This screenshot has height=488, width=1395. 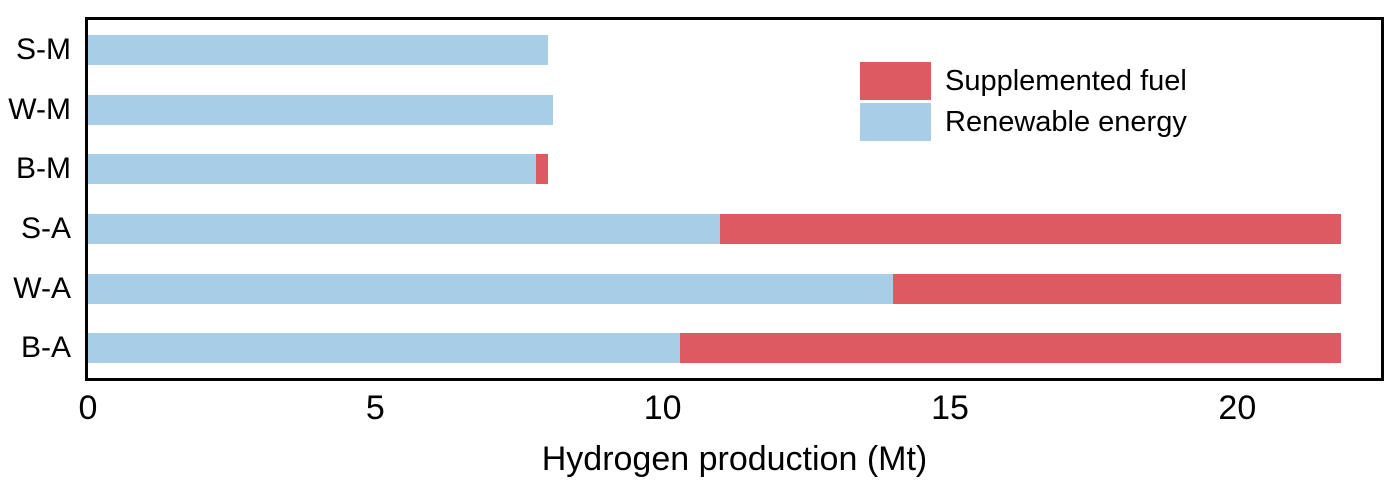 What do you see at coordinates (43, 49) in the screenshot?
I see `y-tick-label-S-M: S-M` at bounding box center [43, 49].